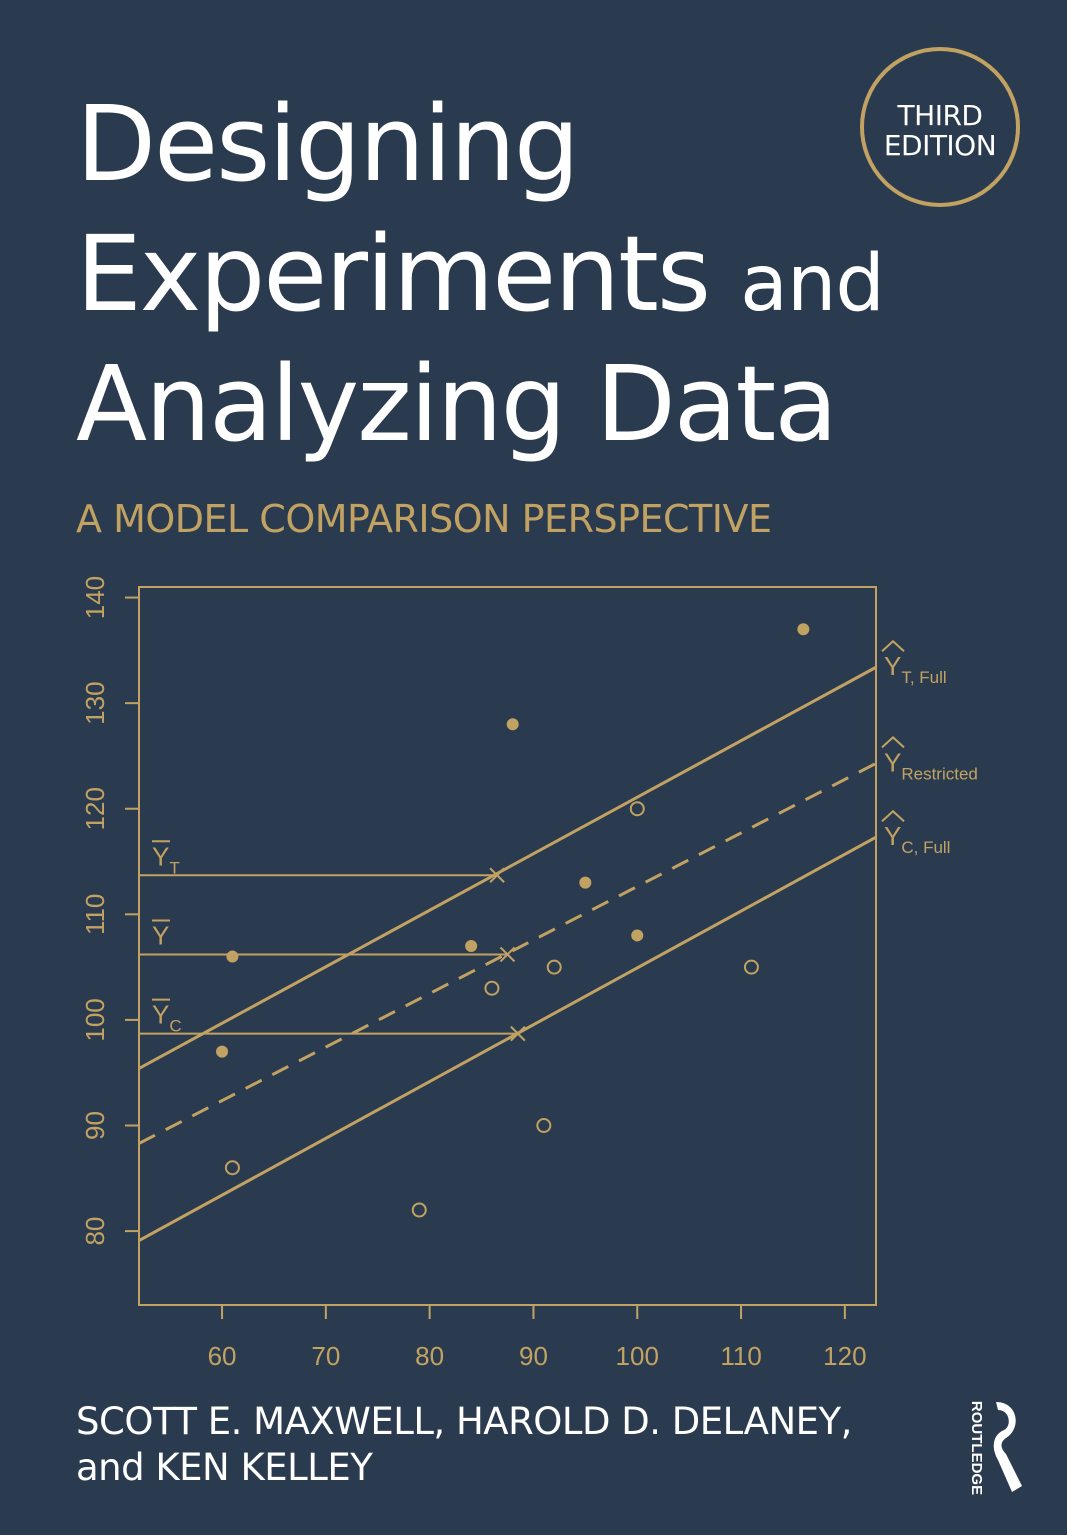 The image size is (1067, 1535). What do you see at coordinates (740, 1356) in the screenshot?
I see `x-tick-label: 110` at bounding box center [740, 1356].